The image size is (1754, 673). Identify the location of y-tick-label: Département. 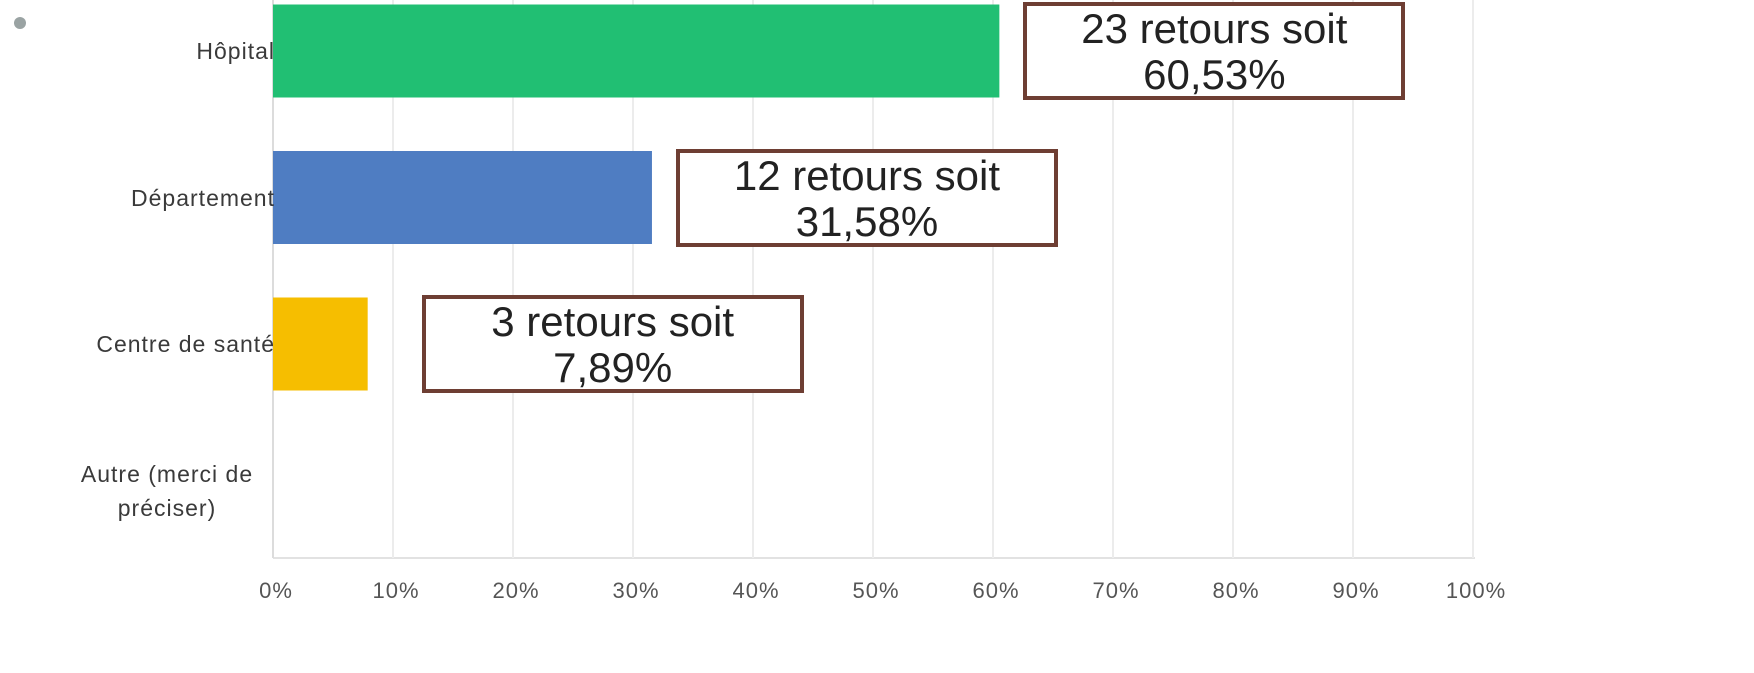
(203, 197).